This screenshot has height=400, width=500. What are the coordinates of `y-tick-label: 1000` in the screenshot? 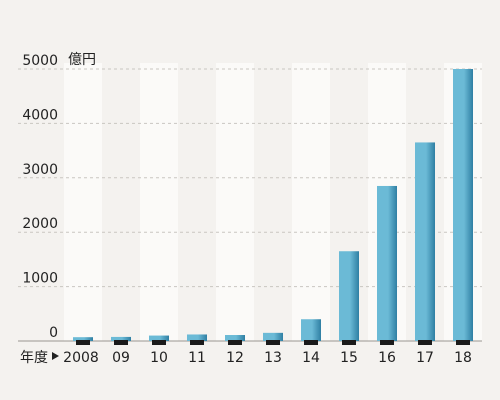 It's located at (40, 279).